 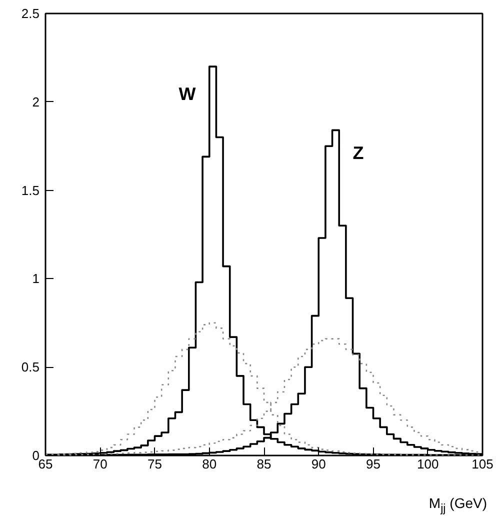 I want to click on y-tick-label: 2.5, so click(x=30, y=13).